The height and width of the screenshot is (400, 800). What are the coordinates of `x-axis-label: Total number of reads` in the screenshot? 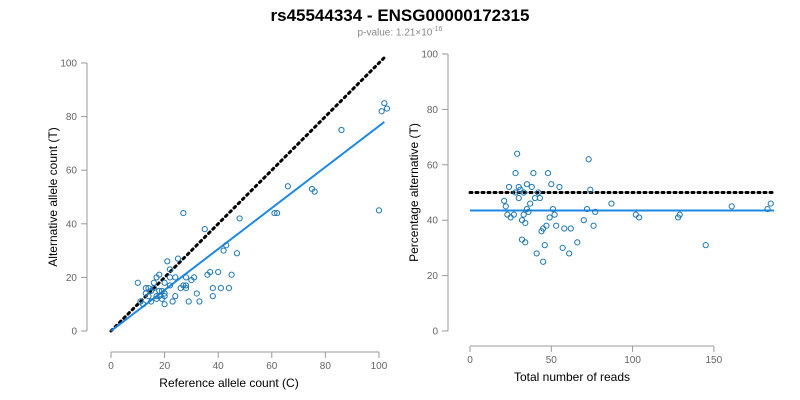 It's located at (572, 377).